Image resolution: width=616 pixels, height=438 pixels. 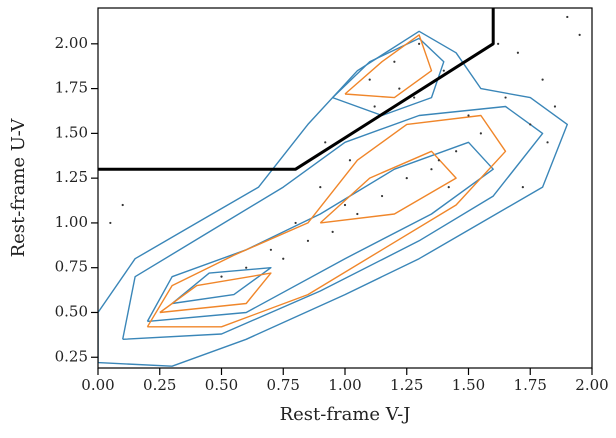 I want to click on x-tick-label: 0.50, so click(x=221, y=385).